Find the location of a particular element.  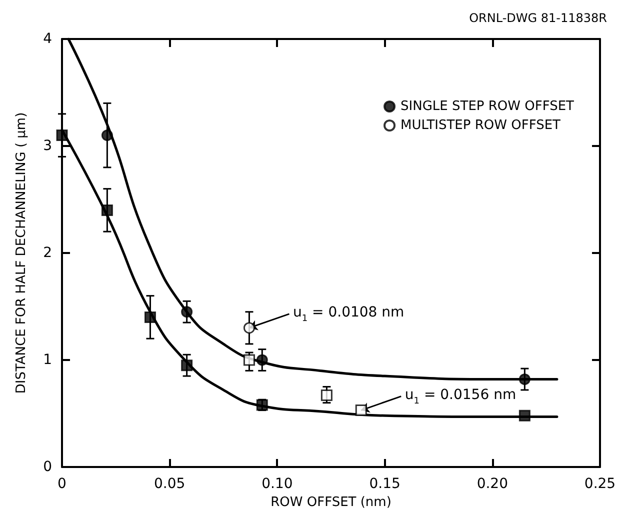

y-axis-title: DISTANCE FOR HALF DECHANNELING ( μm) is located at coordinates (21, 253).